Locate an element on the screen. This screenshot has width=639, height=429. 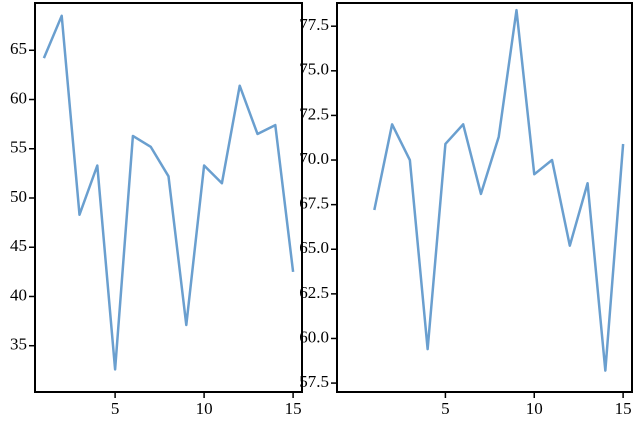
y-tick-label: 65 is located at coordinates (18, 48).